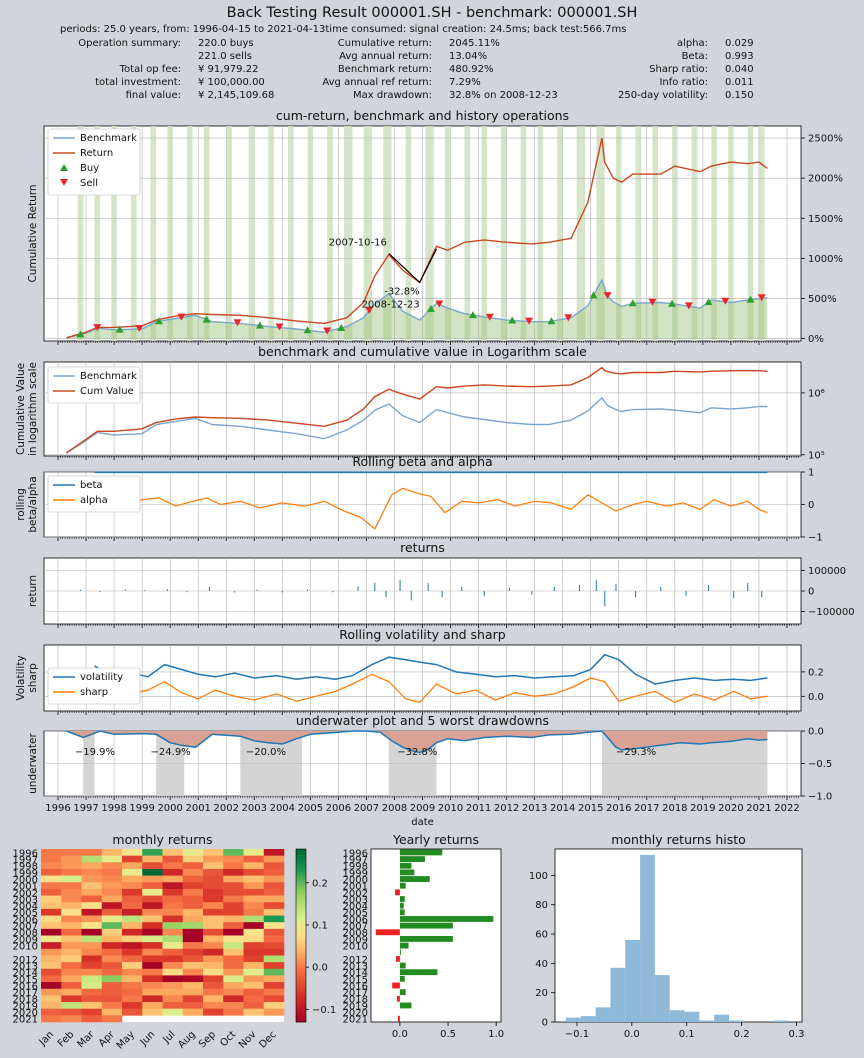 The width and height of the screenshot is (864, 1058). What do you see at coordinates (96, 153) in the screenshot?
I see `cum-legend-label: Return` at bounding box center [96, 153].